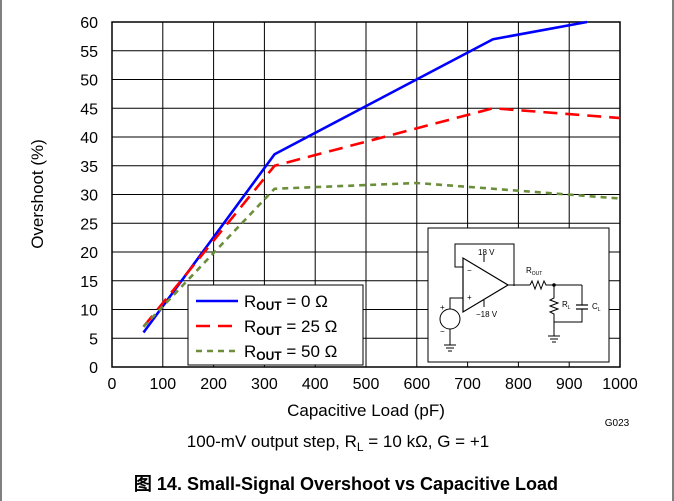  What do you see at coordinates (89, 81) in the screenshot?
I see `y-tick-label: 50` at bounding box center [89, 81].